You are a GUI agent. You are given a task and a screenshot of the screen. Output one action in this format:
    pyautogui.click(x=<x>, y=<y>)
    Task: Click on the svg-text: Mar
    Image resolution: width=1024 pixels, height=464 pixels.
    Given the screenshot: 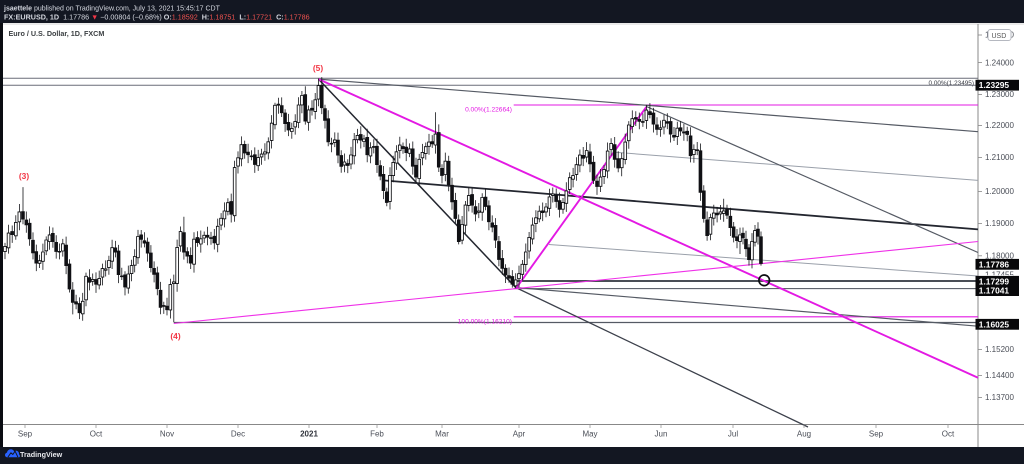 What is the action you would take?
    pyautogui.click(x=442, y=434)
    